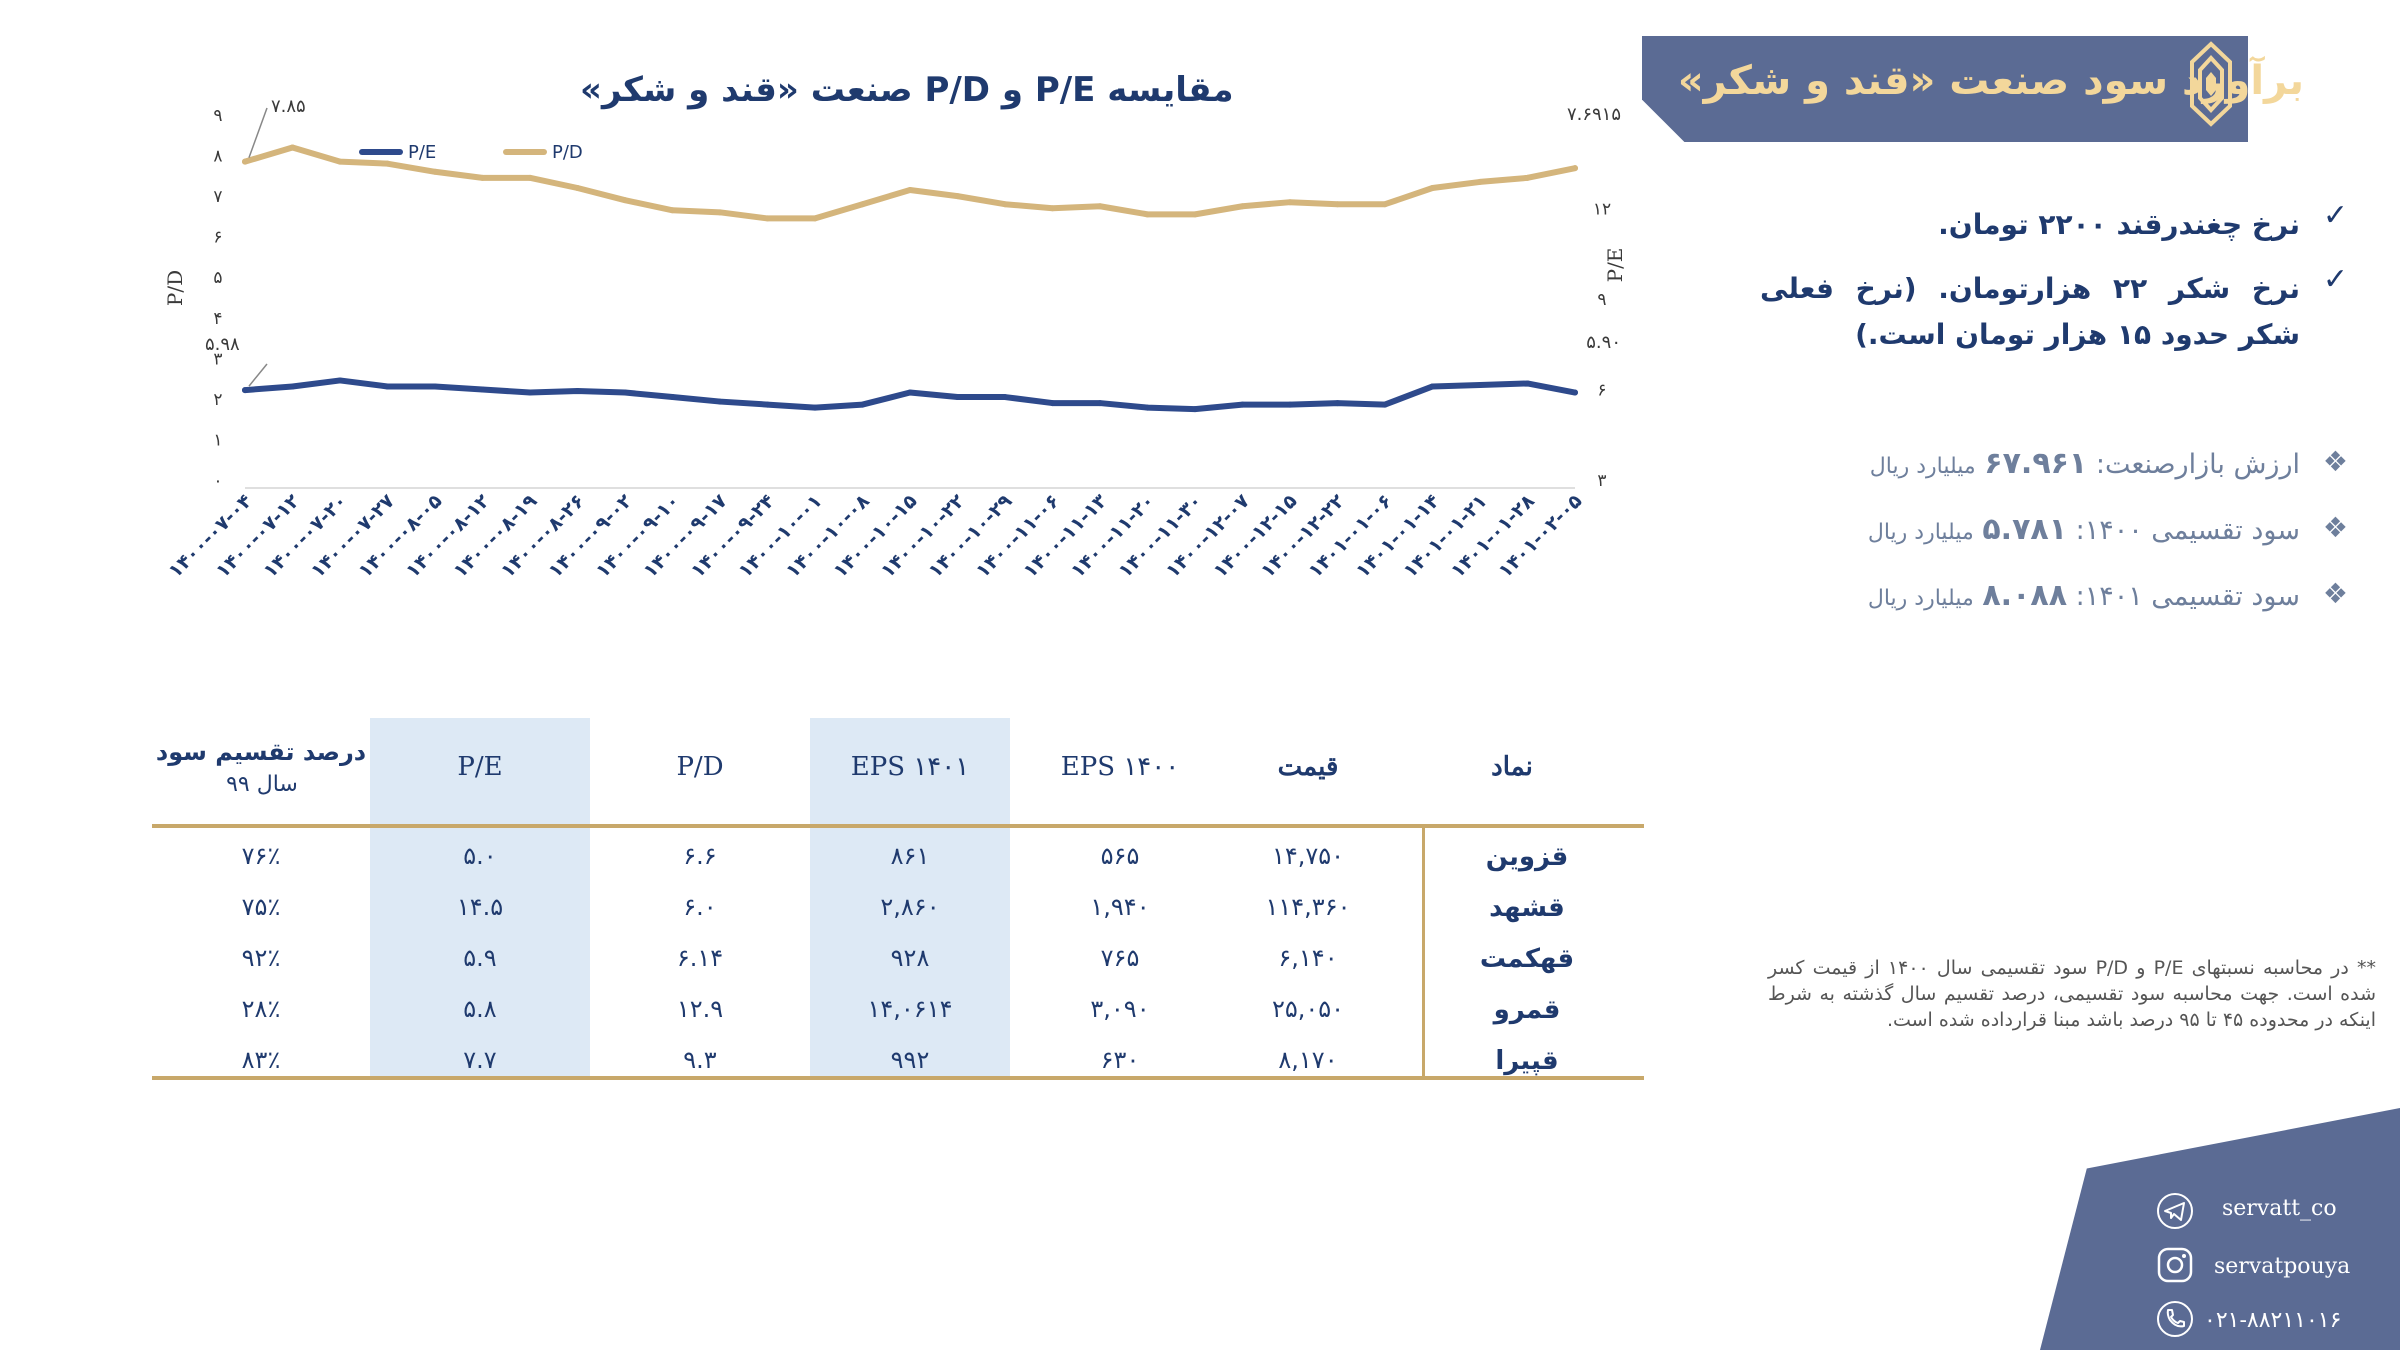 This screenshot has height=1350, width=2400. What do you see at coordinates (1120, 1009) in the screenshot?
I see `cell-eps1400: ۳,۰۹۰` at bounding box center [1120, 1009].